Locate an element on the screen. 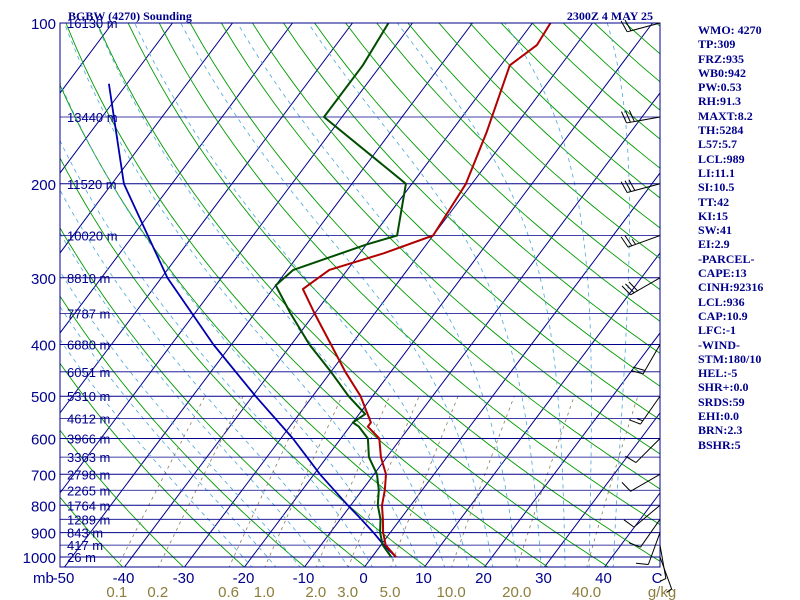 This screenshot has height=600, width=800. index-item: -PARCEL- is located at coordinates (726, 258).